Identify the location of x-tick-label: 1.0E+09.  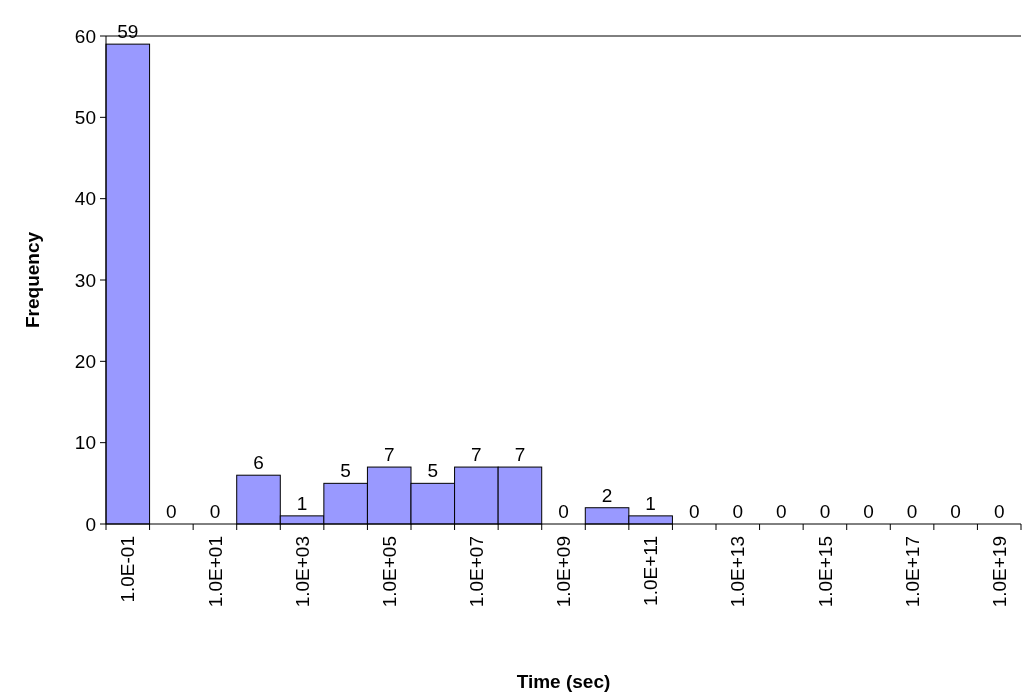
(564, 572).